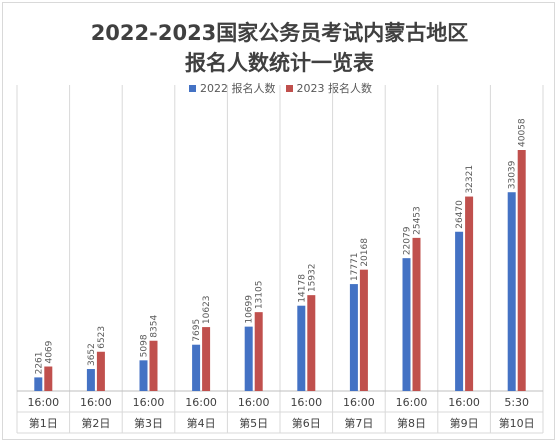  I want to click on data-label-2023: 15932, so click(312, 278).